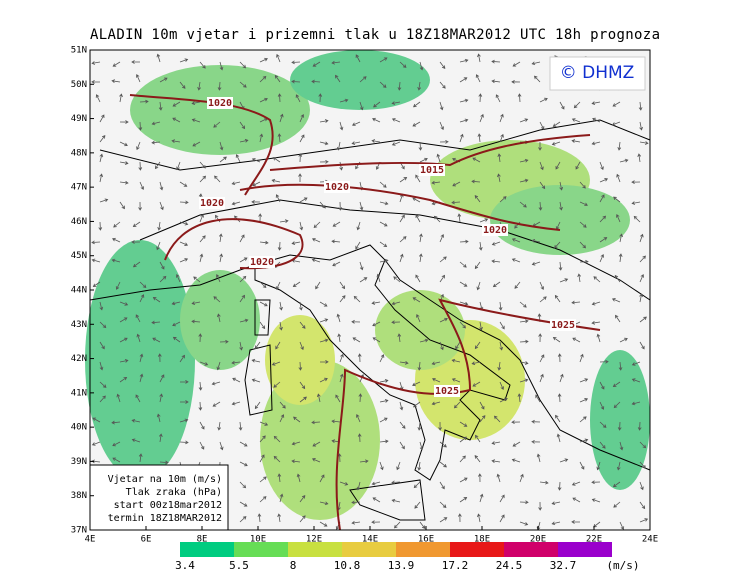  I want to click on lon-label: 6E, so click(146, 540).